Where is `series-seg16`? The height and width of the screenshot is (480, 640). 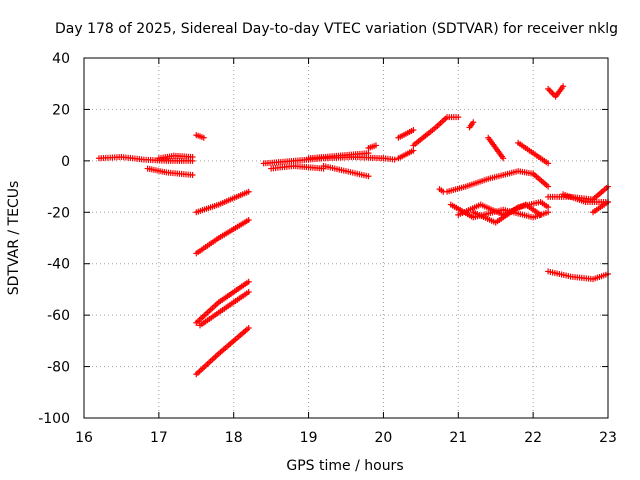
series-seg16 is located at coordinates (406, 154).